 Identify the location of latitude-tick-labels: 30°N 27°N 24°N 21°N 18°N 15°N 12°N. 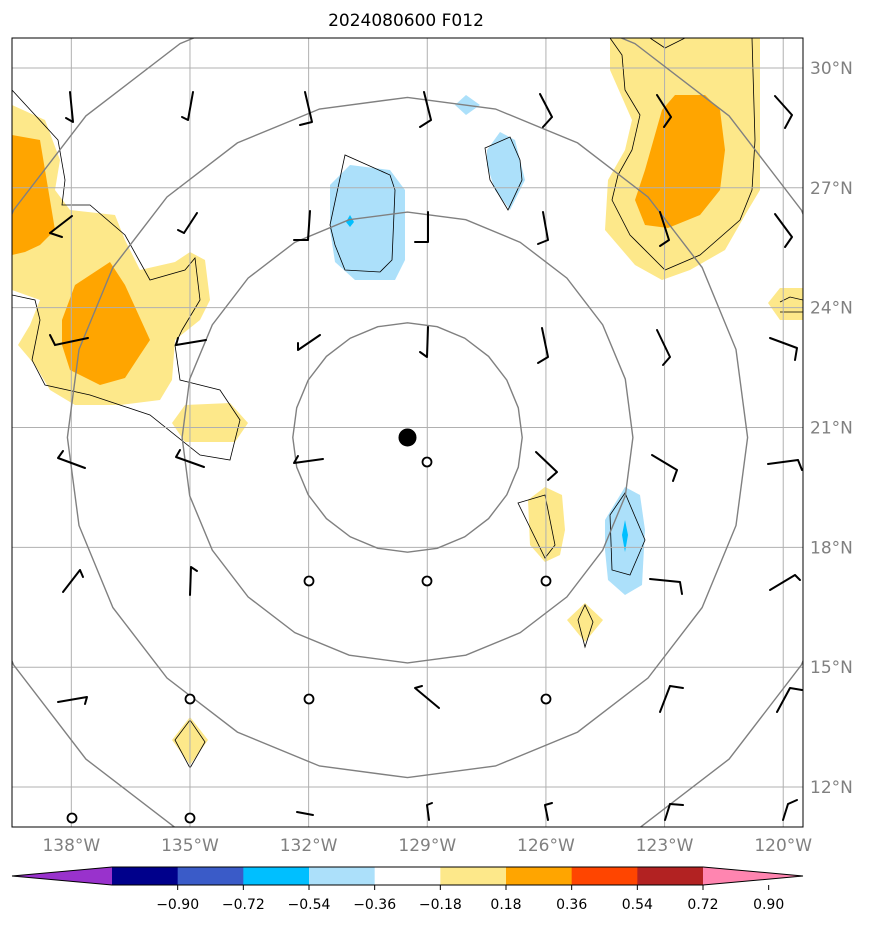
(831, 428).